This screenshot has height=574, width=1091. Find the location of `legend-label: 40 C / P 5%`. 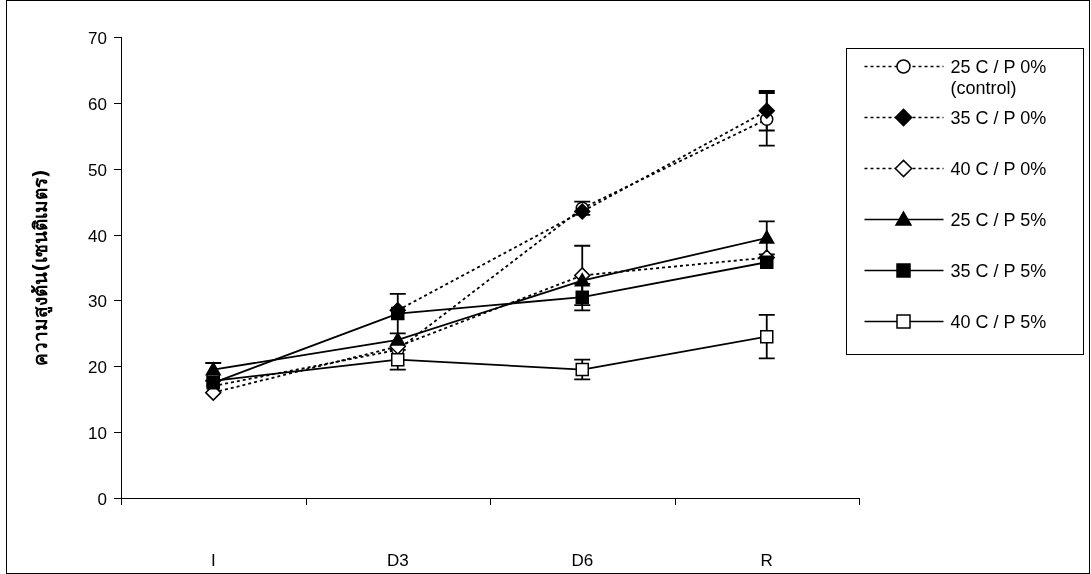

legend-label: 40 C / P 5% is located at coordinates (998, 321).